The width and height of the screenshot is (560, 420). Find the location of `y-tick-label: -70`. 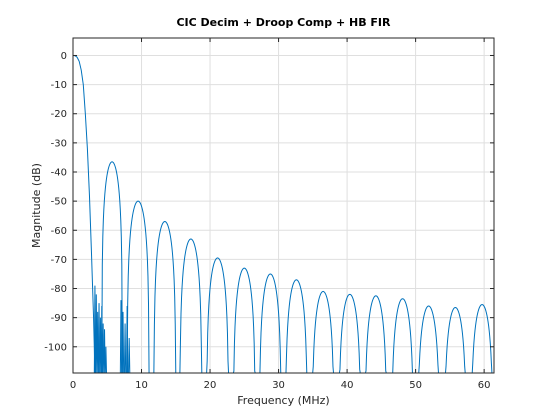

y-tick-label: -70 is located at coordinates (59, 260).